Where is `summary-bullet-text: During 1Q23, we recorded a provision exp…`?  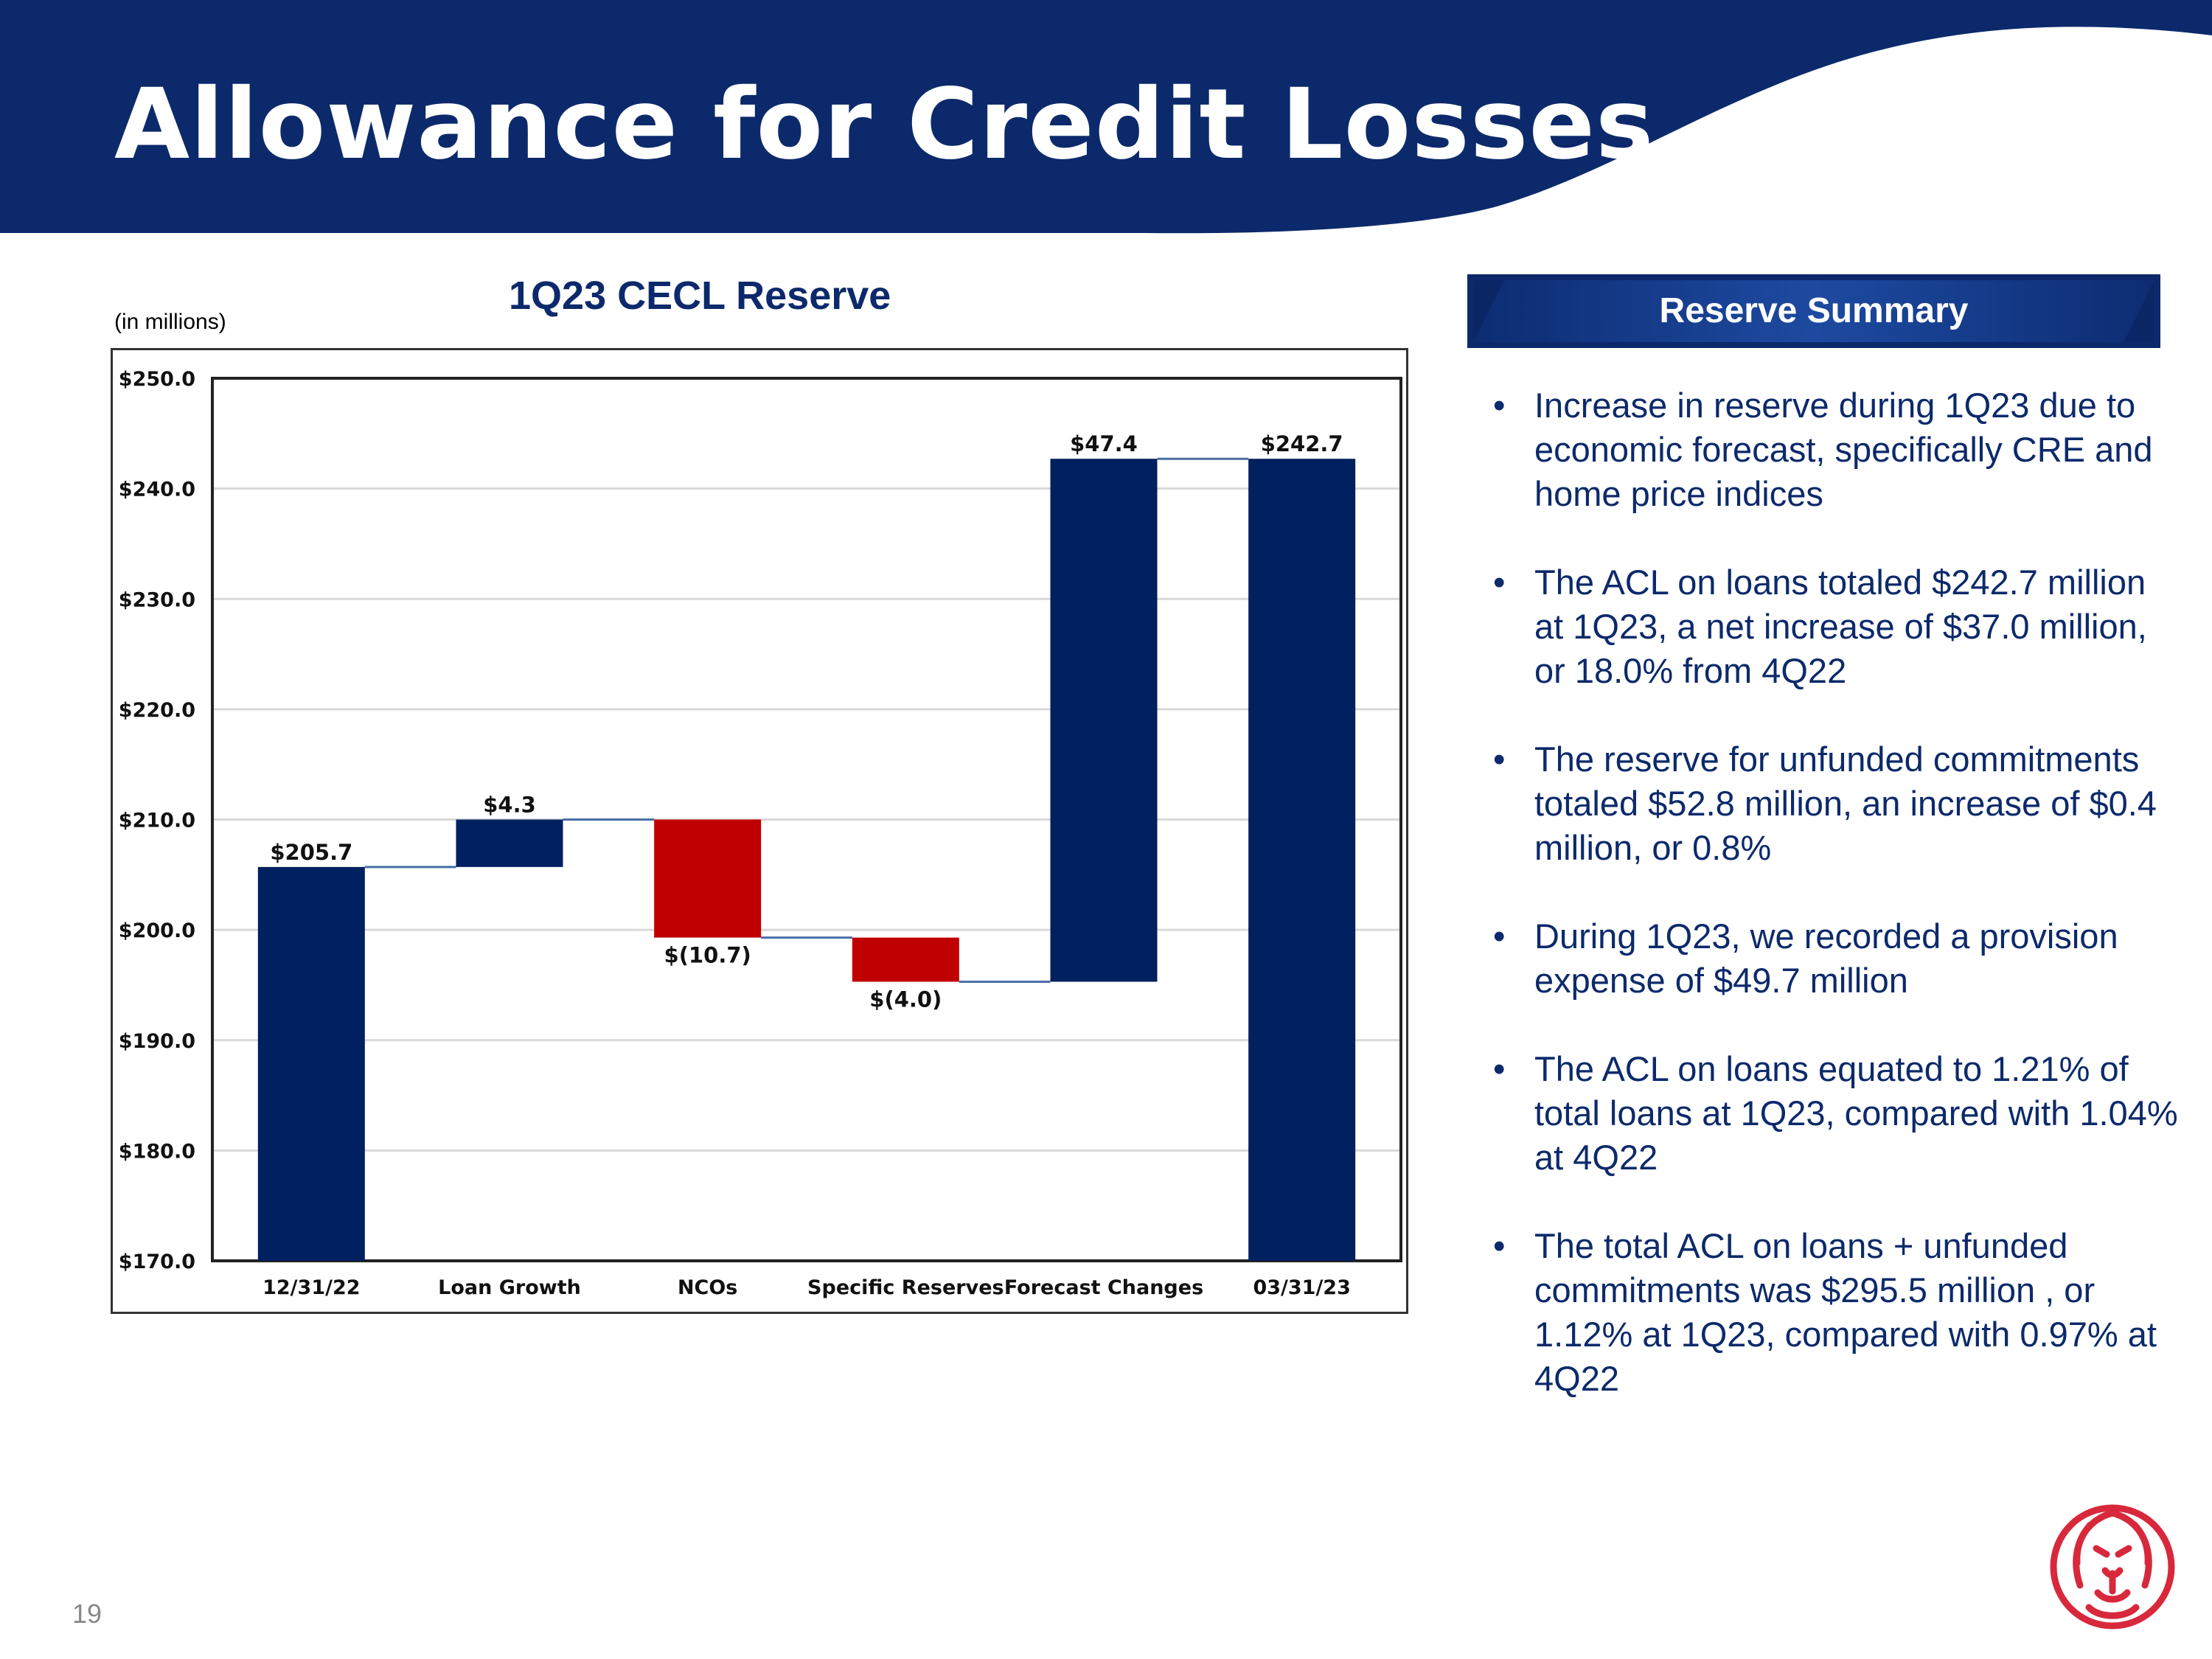 summary-bullet-text: During 1Q23, we recorded a provision exp… is located at coordinates (1826, 958).